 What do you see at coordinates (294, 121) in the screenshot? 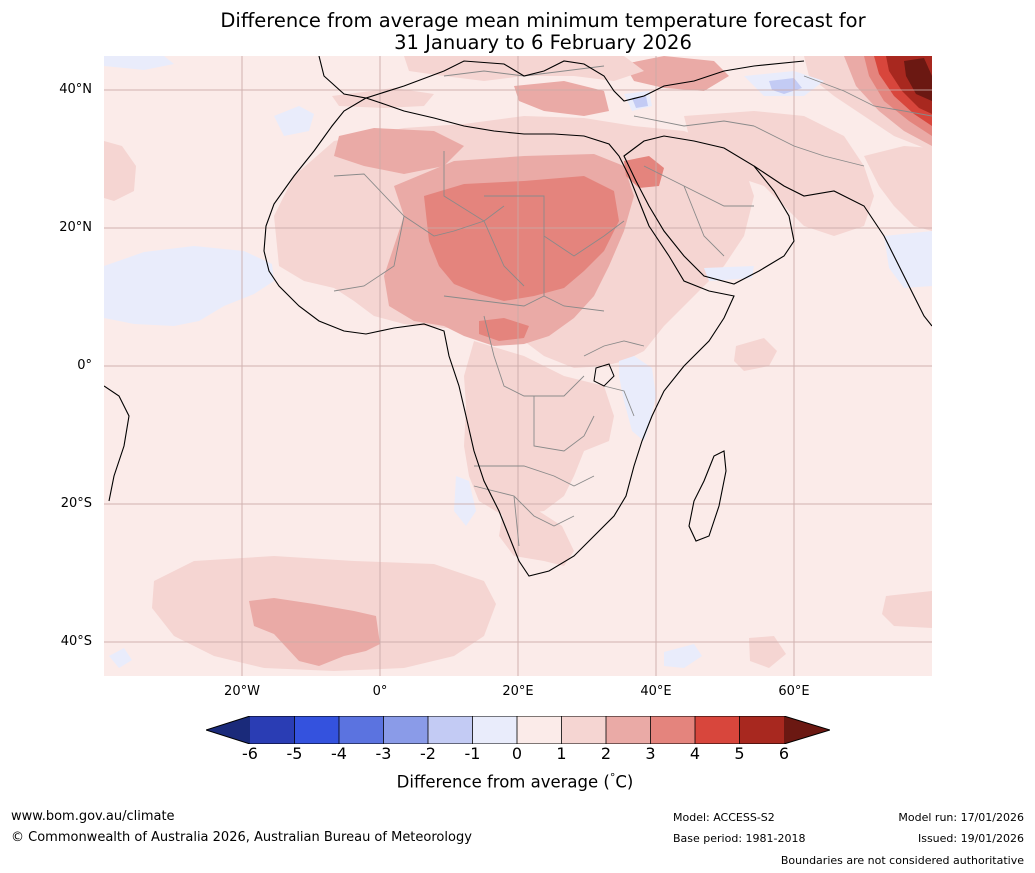
I see `anomaly-m1to0-iberia-sea` at bounding box center [294, 121].